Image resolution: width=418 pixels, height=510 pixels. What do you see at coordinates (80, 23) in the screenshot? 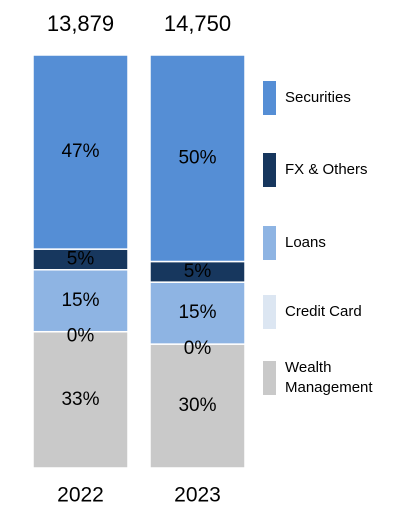
I see `total-label: 13,879` at bounding box center [80, 23].